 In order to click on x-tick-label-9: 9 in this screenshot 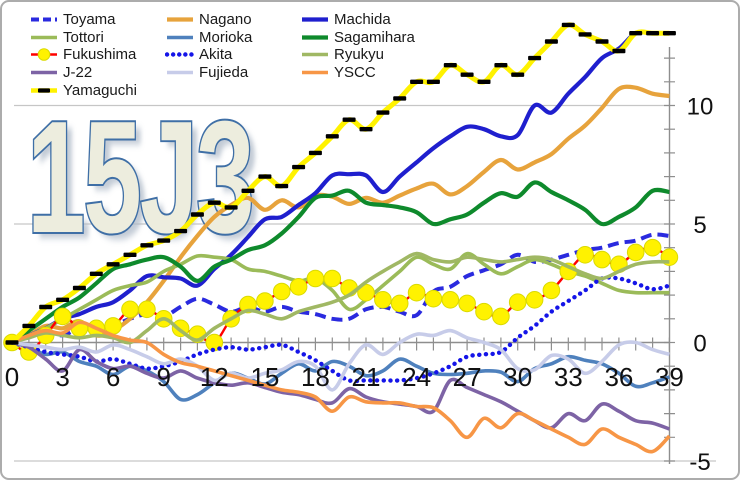, I will do `click(163, 377)`.